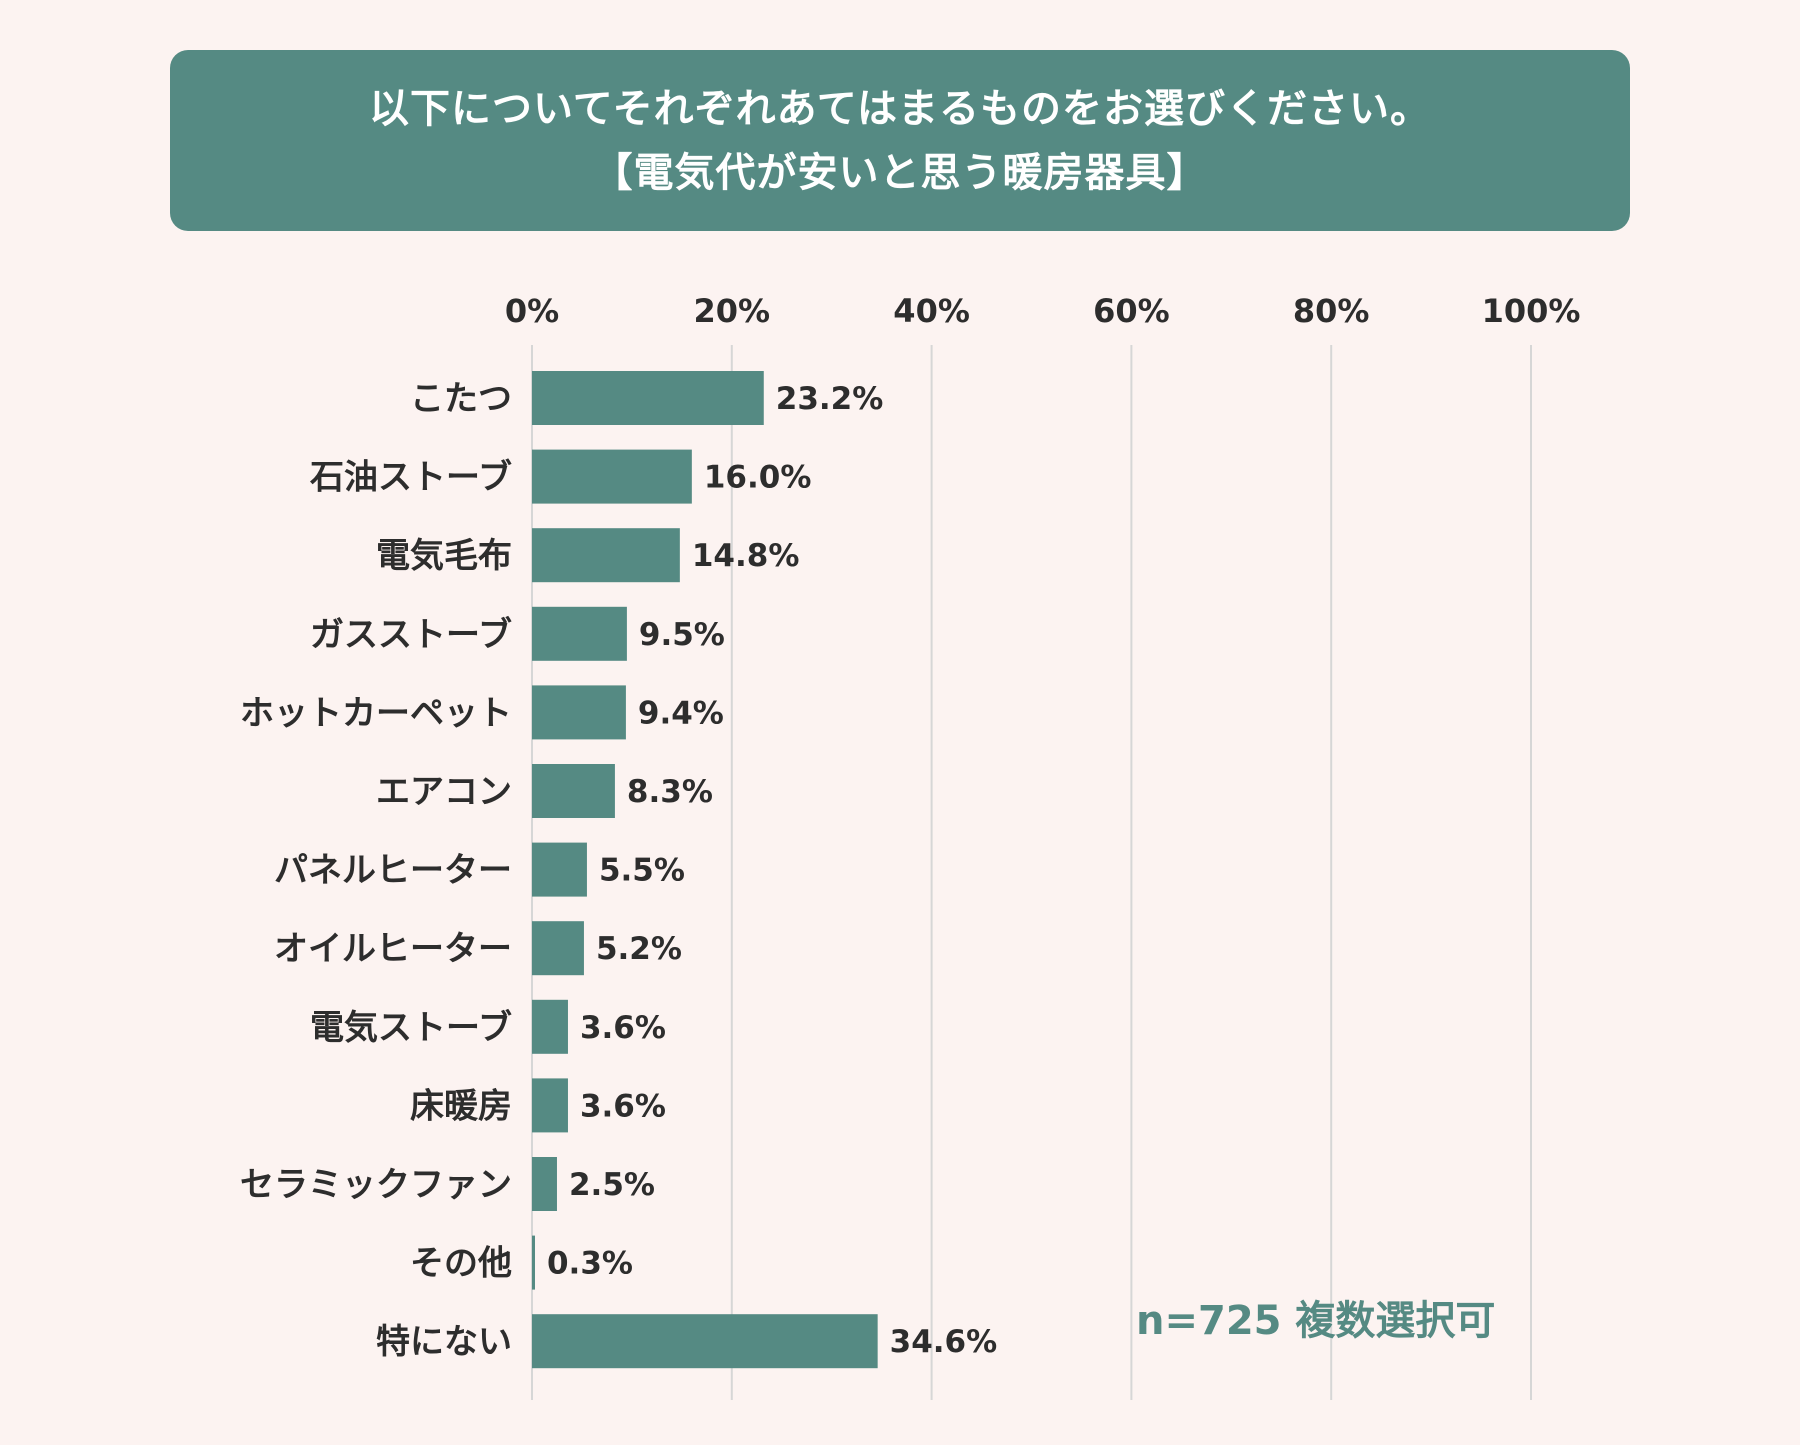 The width and height of the screenshot is (1800, 1445). I want to click on data-label: 5.5%, so click(642, 871).